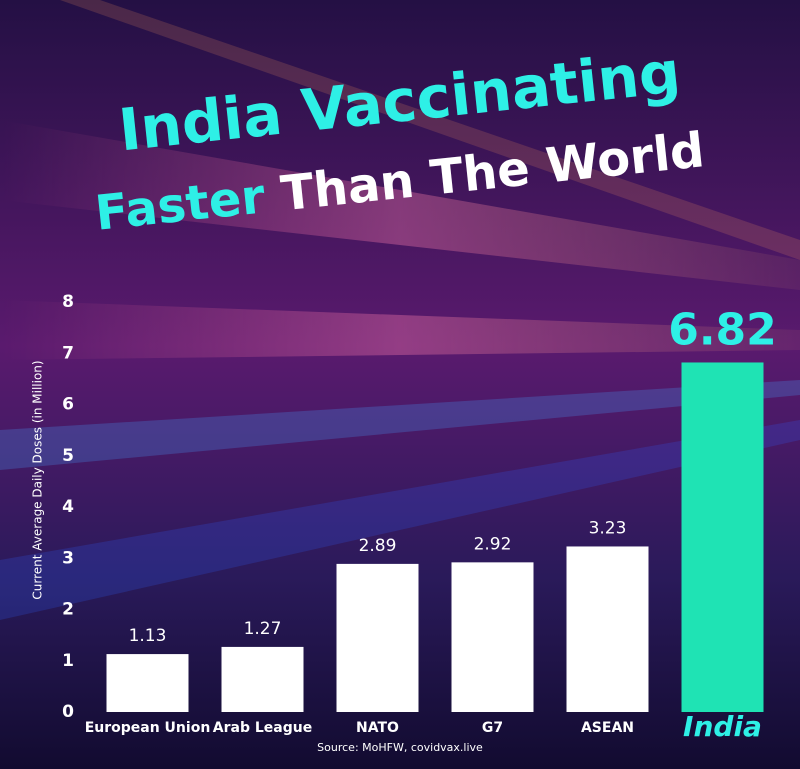  I want to click on y-tick-label: 6, so click(68, 405).